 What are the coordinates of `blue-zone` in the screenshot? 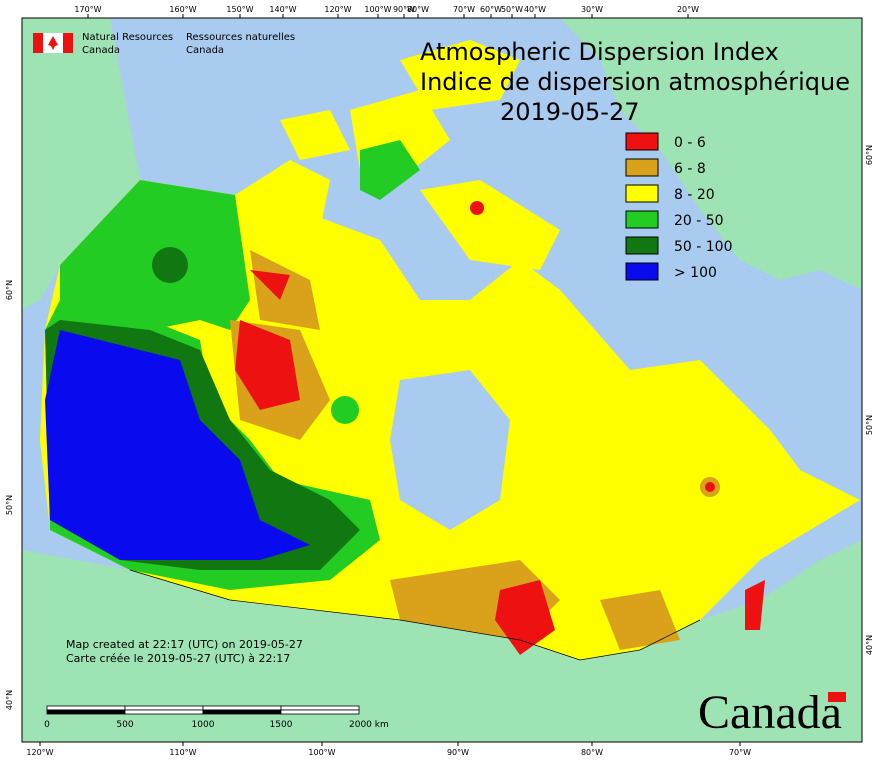 It's located at (177, 445).